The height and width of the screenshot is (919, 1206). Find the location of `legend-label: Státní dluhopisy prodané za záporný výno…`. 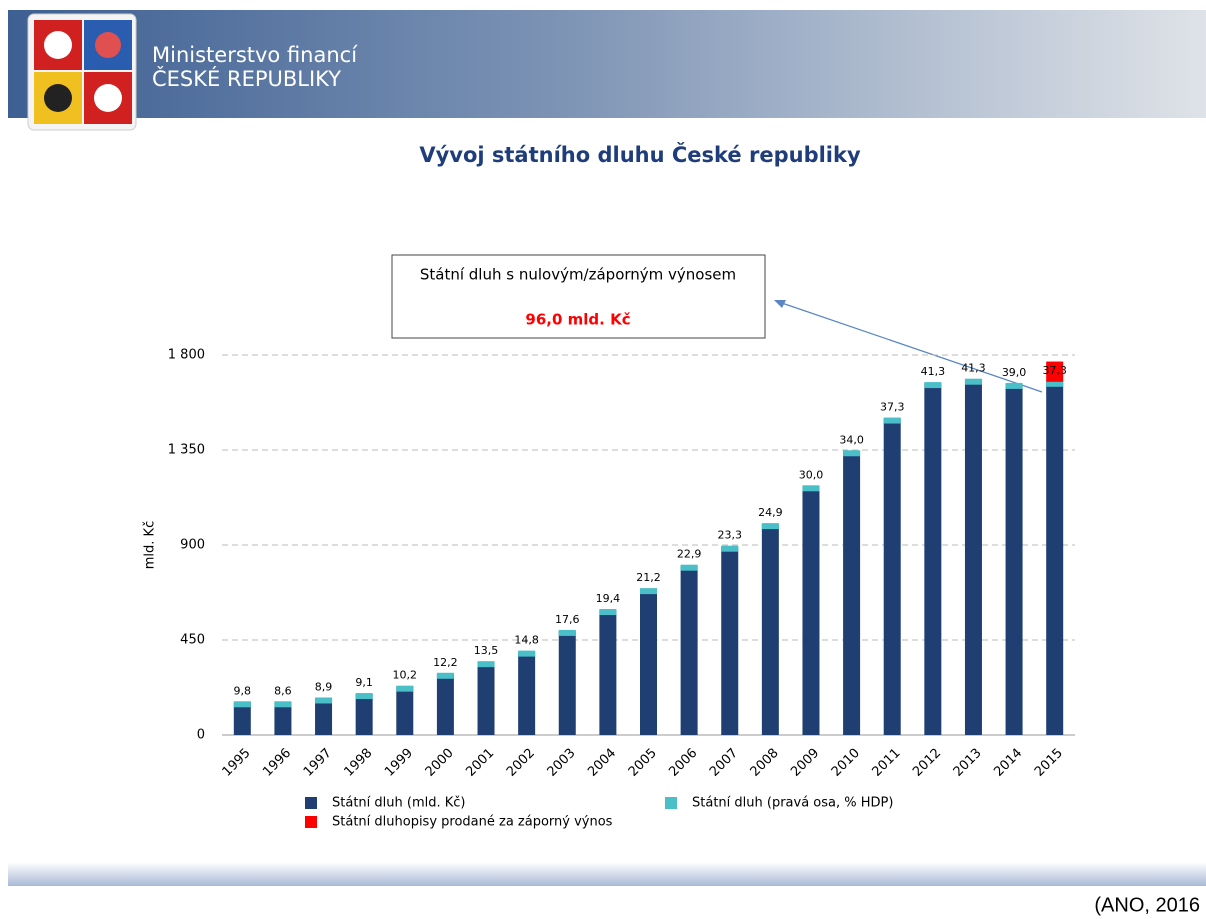

legend-label: Státní dluhopisy prodané za záporný výno… is located at coordinates (472, 822).